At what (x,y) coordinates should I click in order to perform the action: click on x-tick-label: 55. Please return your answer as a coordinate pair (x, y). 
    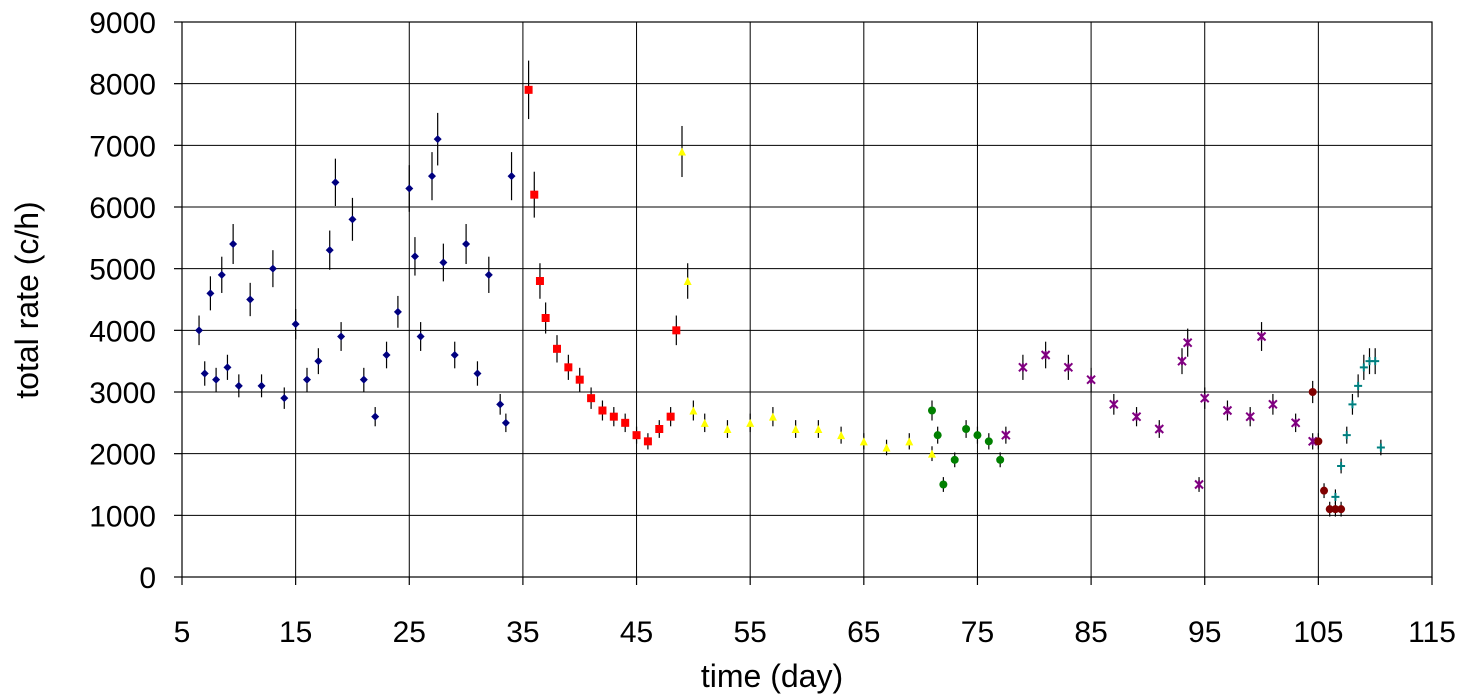
    Looking at the image, I should click on (749, 632).